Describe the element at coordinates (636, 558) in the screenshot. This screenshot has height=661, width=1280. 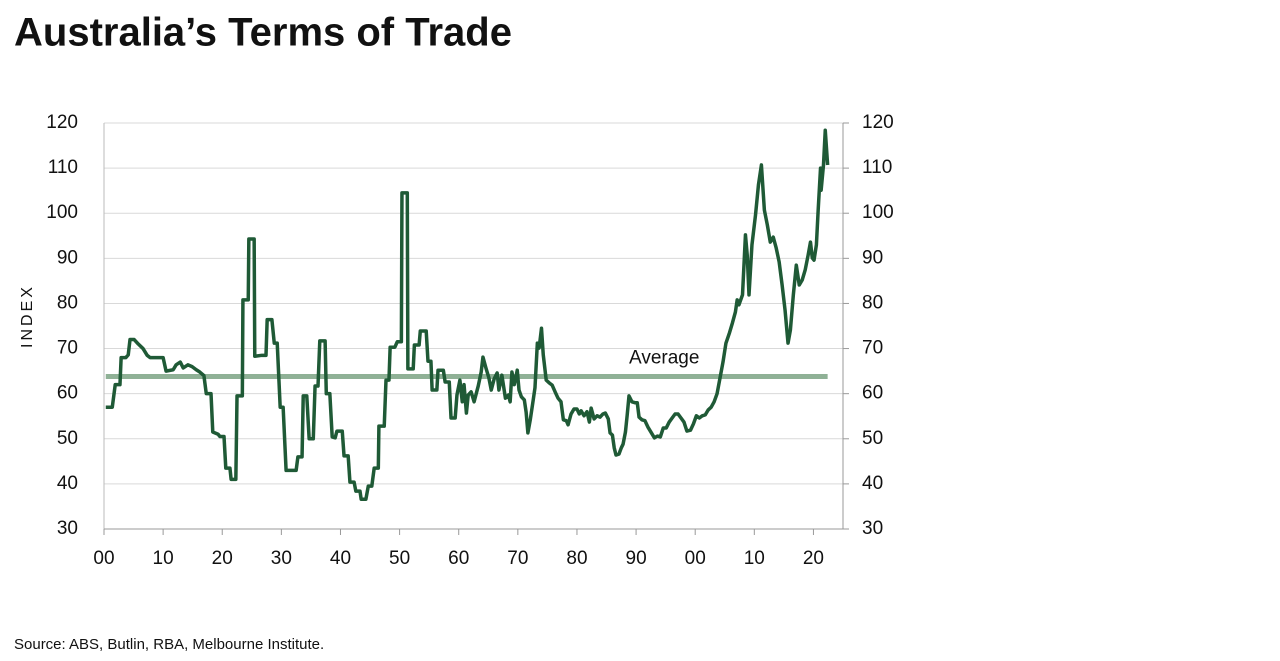
I see `x-tick-label: 90` at that location.